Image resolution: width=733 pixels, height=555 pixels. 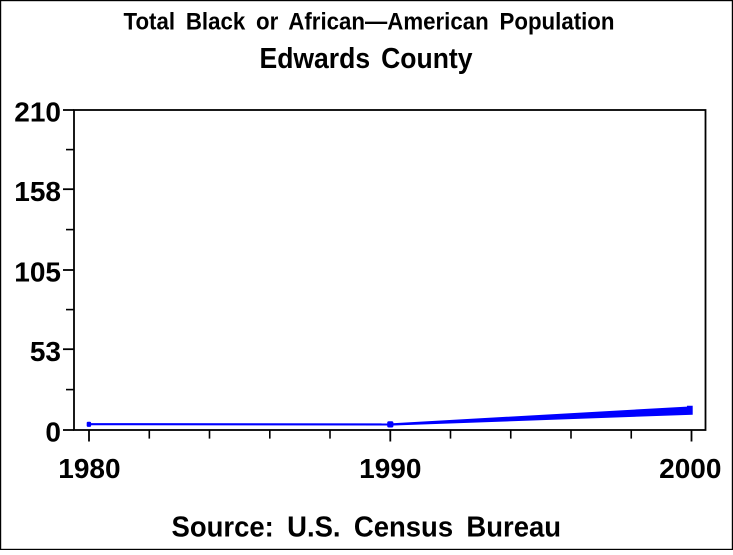 What do you see at coordinates (367, 528) in the screenshot?
I see `svg-text: Source: U.S. Census Bureau` at bounding box center [367, 528].